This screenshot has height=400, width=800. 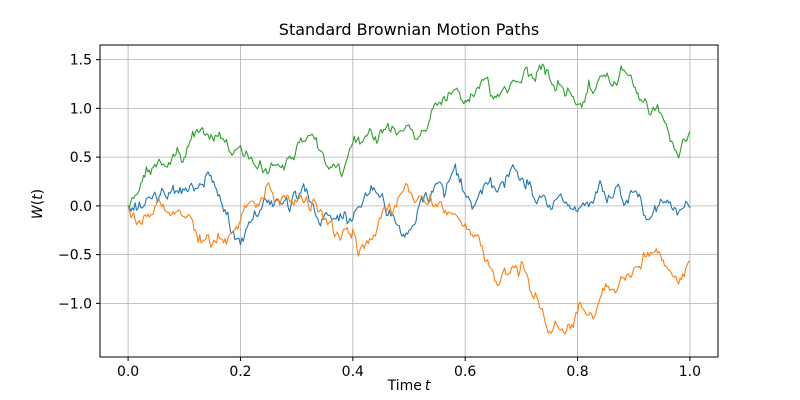 What do you see at coordinates (577, 372) in the screenshot?
I see `x-tick-label: 0.8` at bounding box center [577, 372].